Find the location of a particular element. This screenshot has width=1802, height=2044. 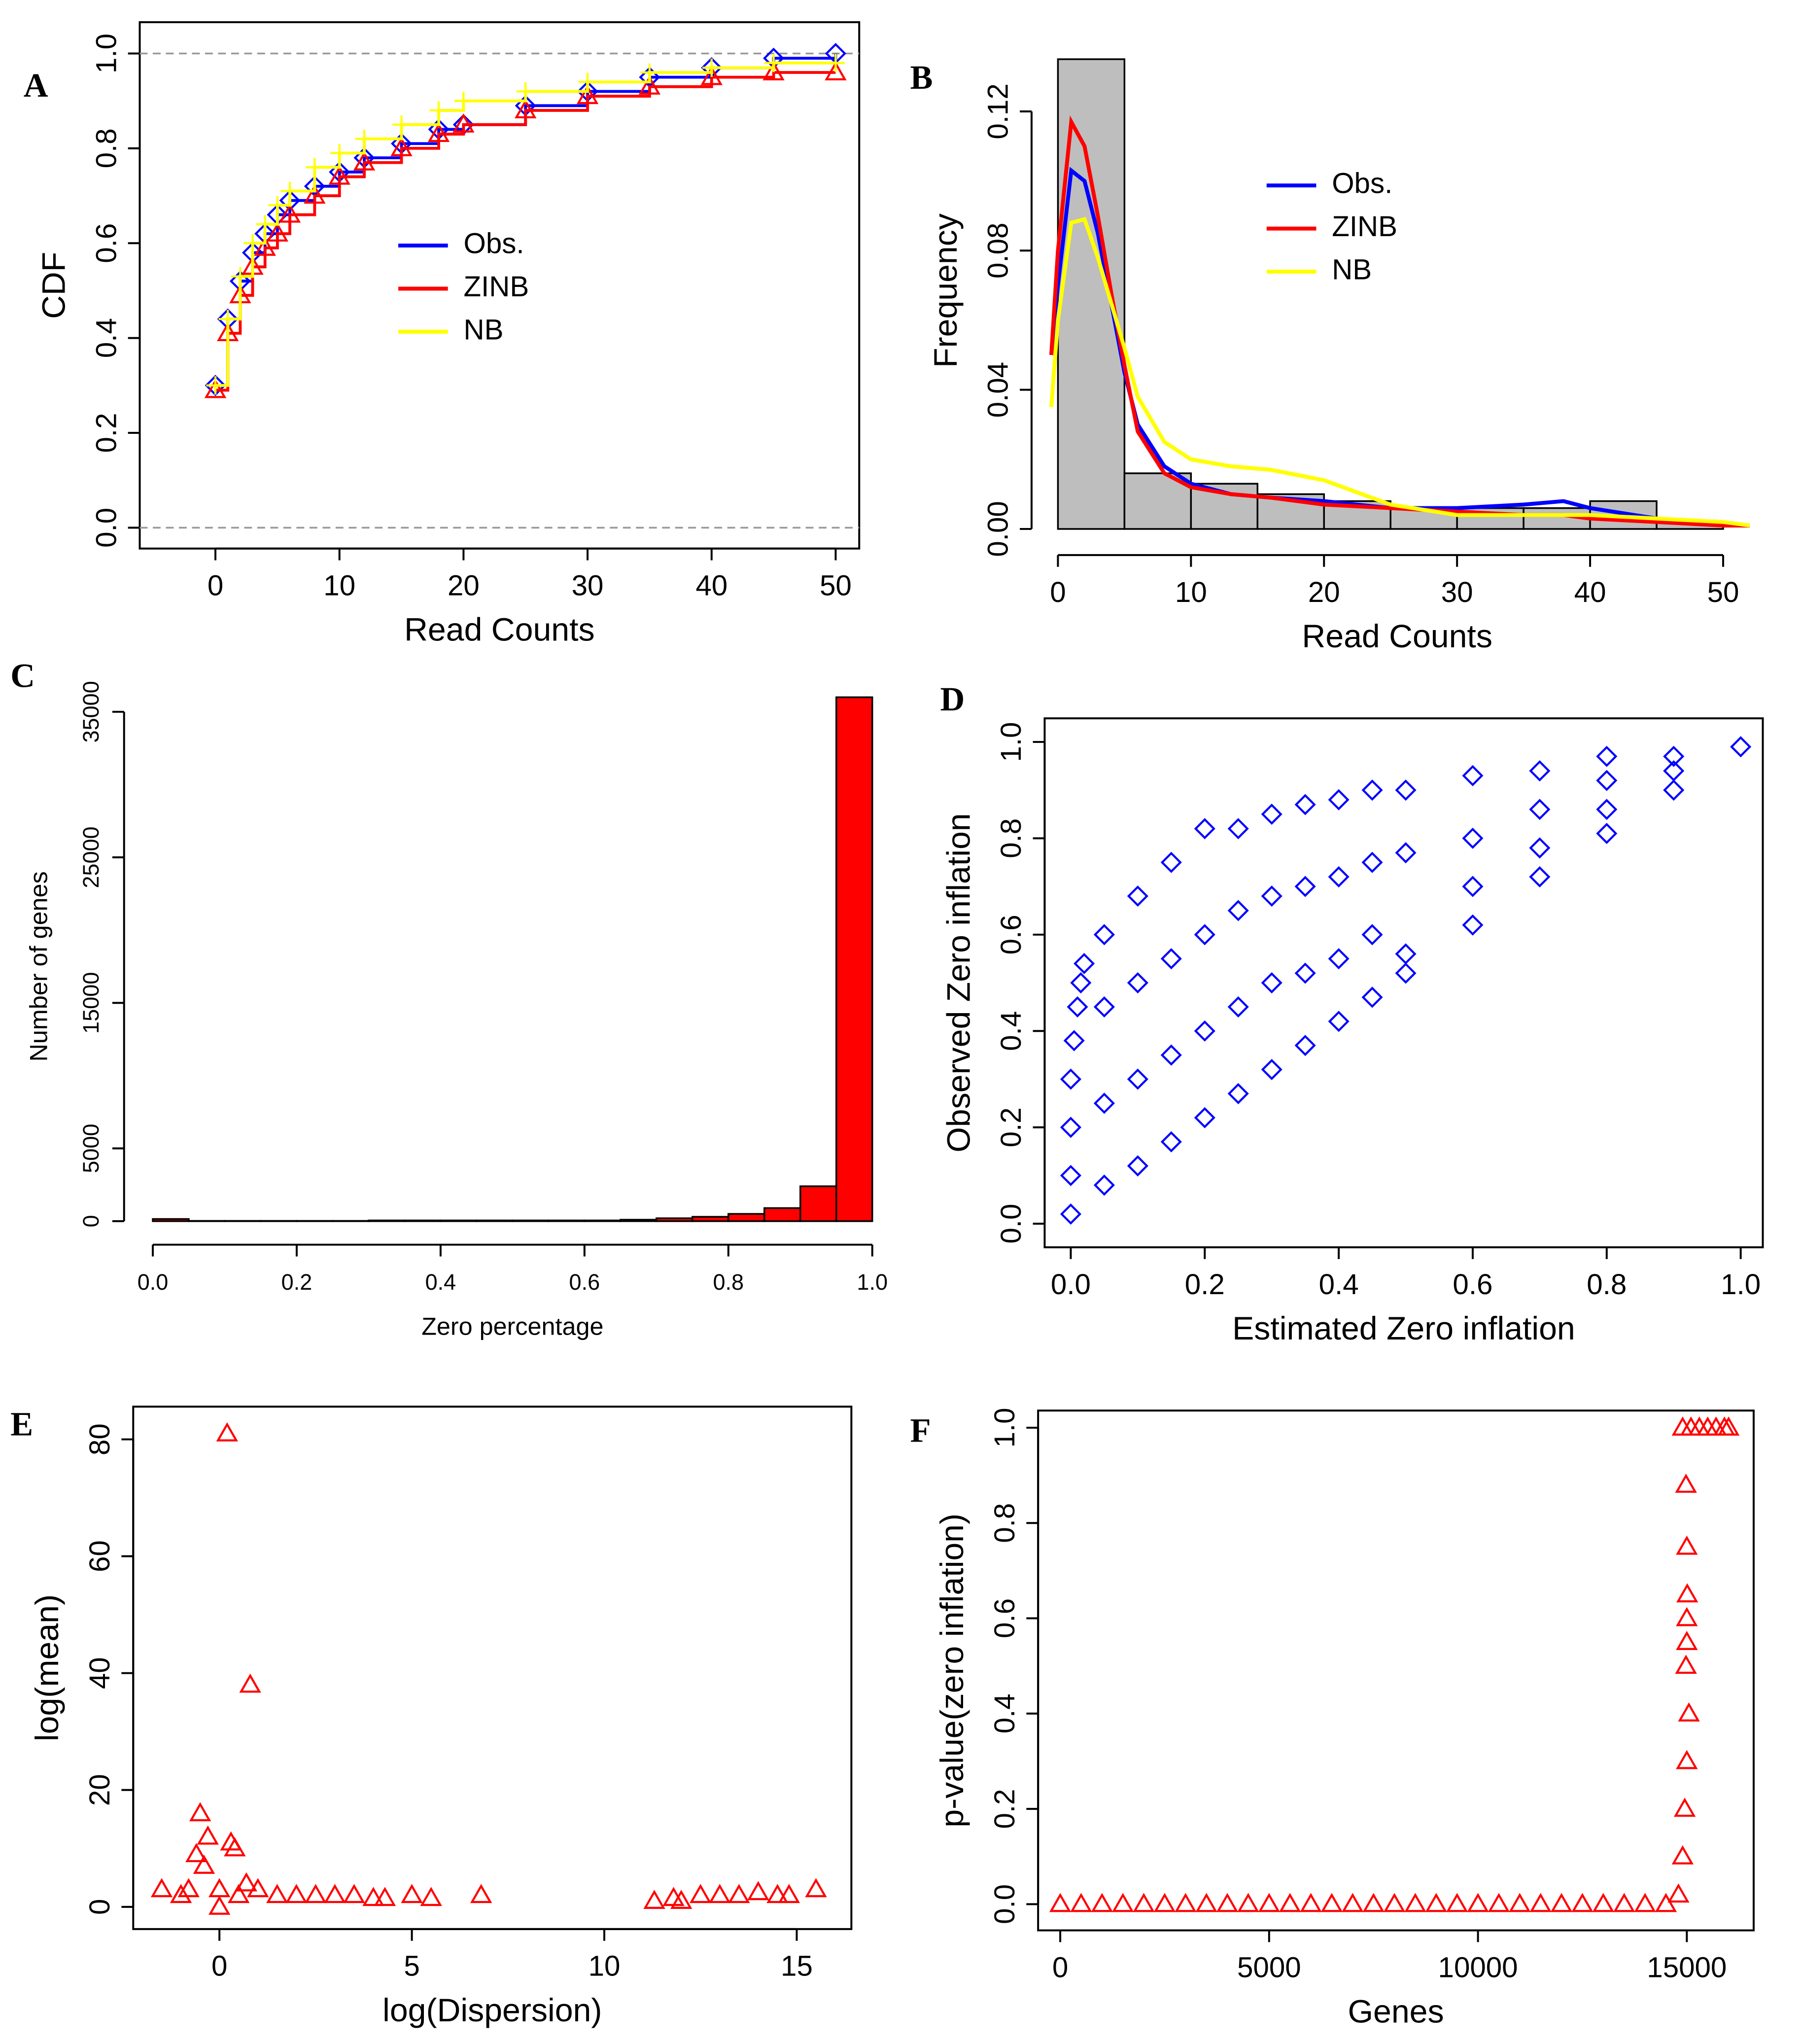

x-tick-label: 20 is located at coordinates (464, 586).